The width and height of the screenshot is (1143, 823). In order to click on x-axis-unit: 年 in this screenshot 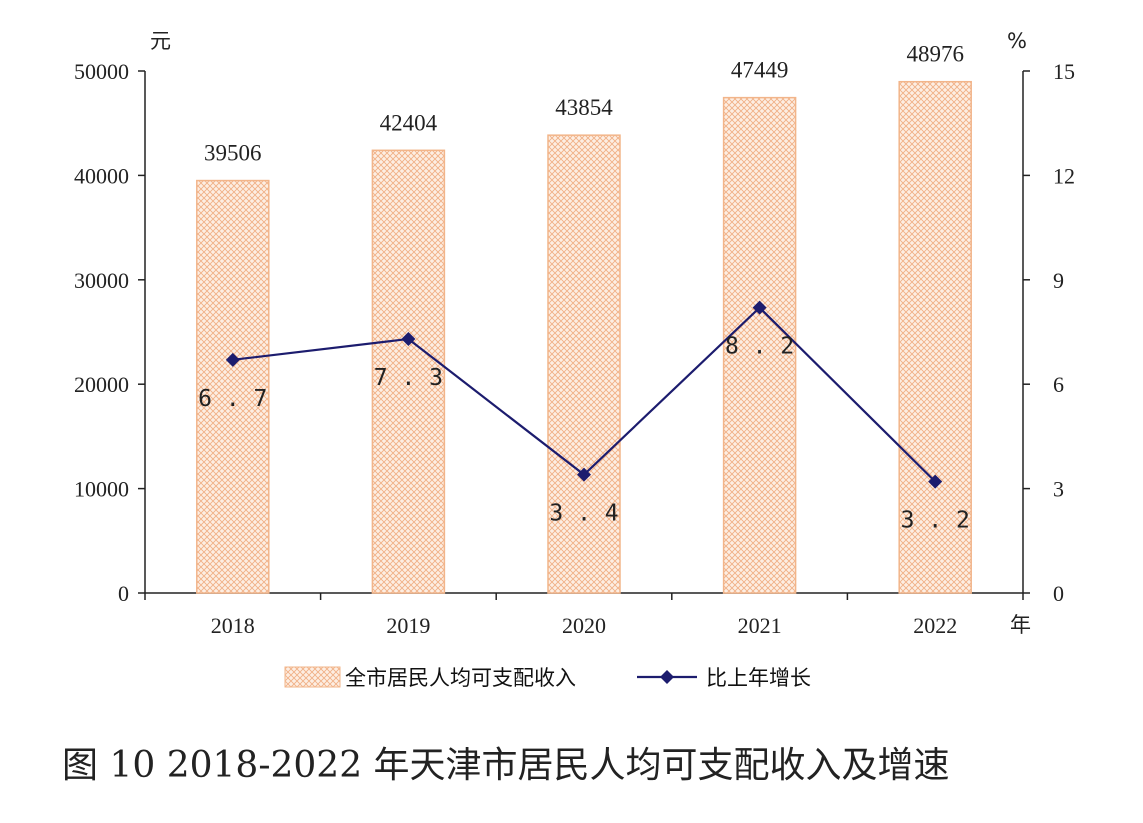, I will do `click(1020, 625)`.